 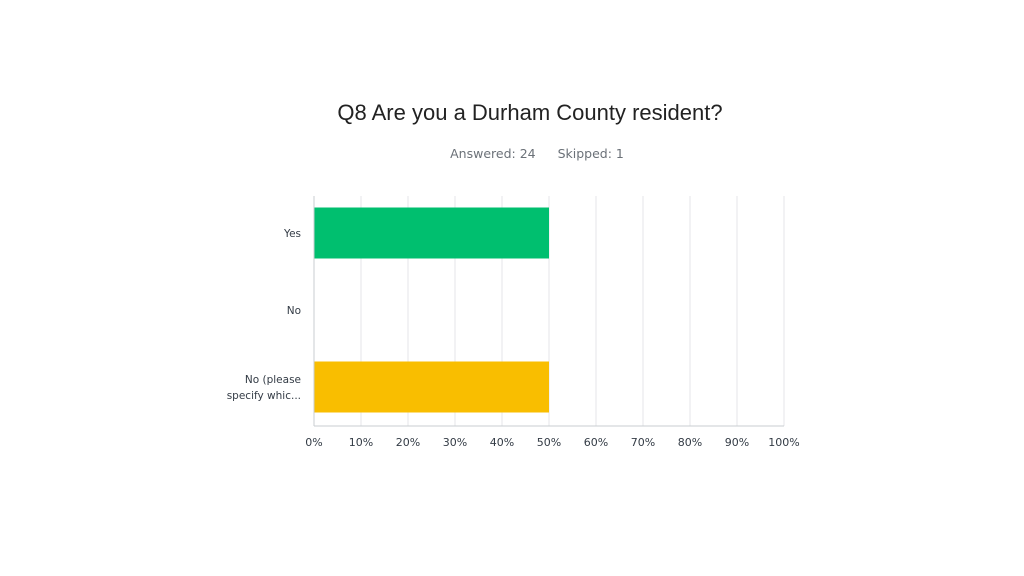 I want to click on skipped-count: Skipped: 1, so click(x=590, y=153).